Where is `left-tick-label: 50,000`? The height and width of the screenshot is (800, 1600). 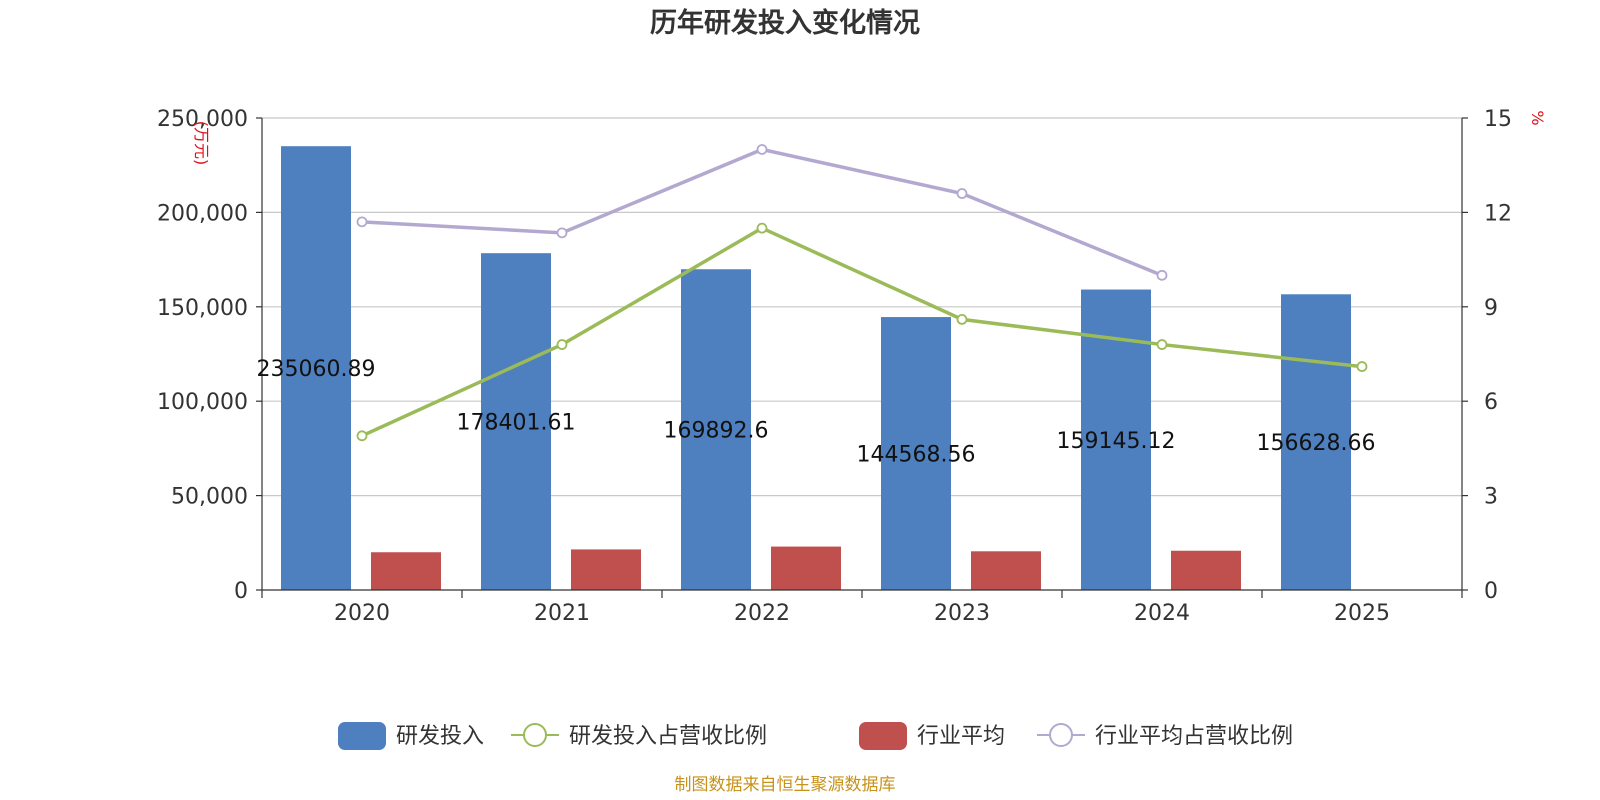 left-tick-label: 50,000 is located at coordinates (209, 497).